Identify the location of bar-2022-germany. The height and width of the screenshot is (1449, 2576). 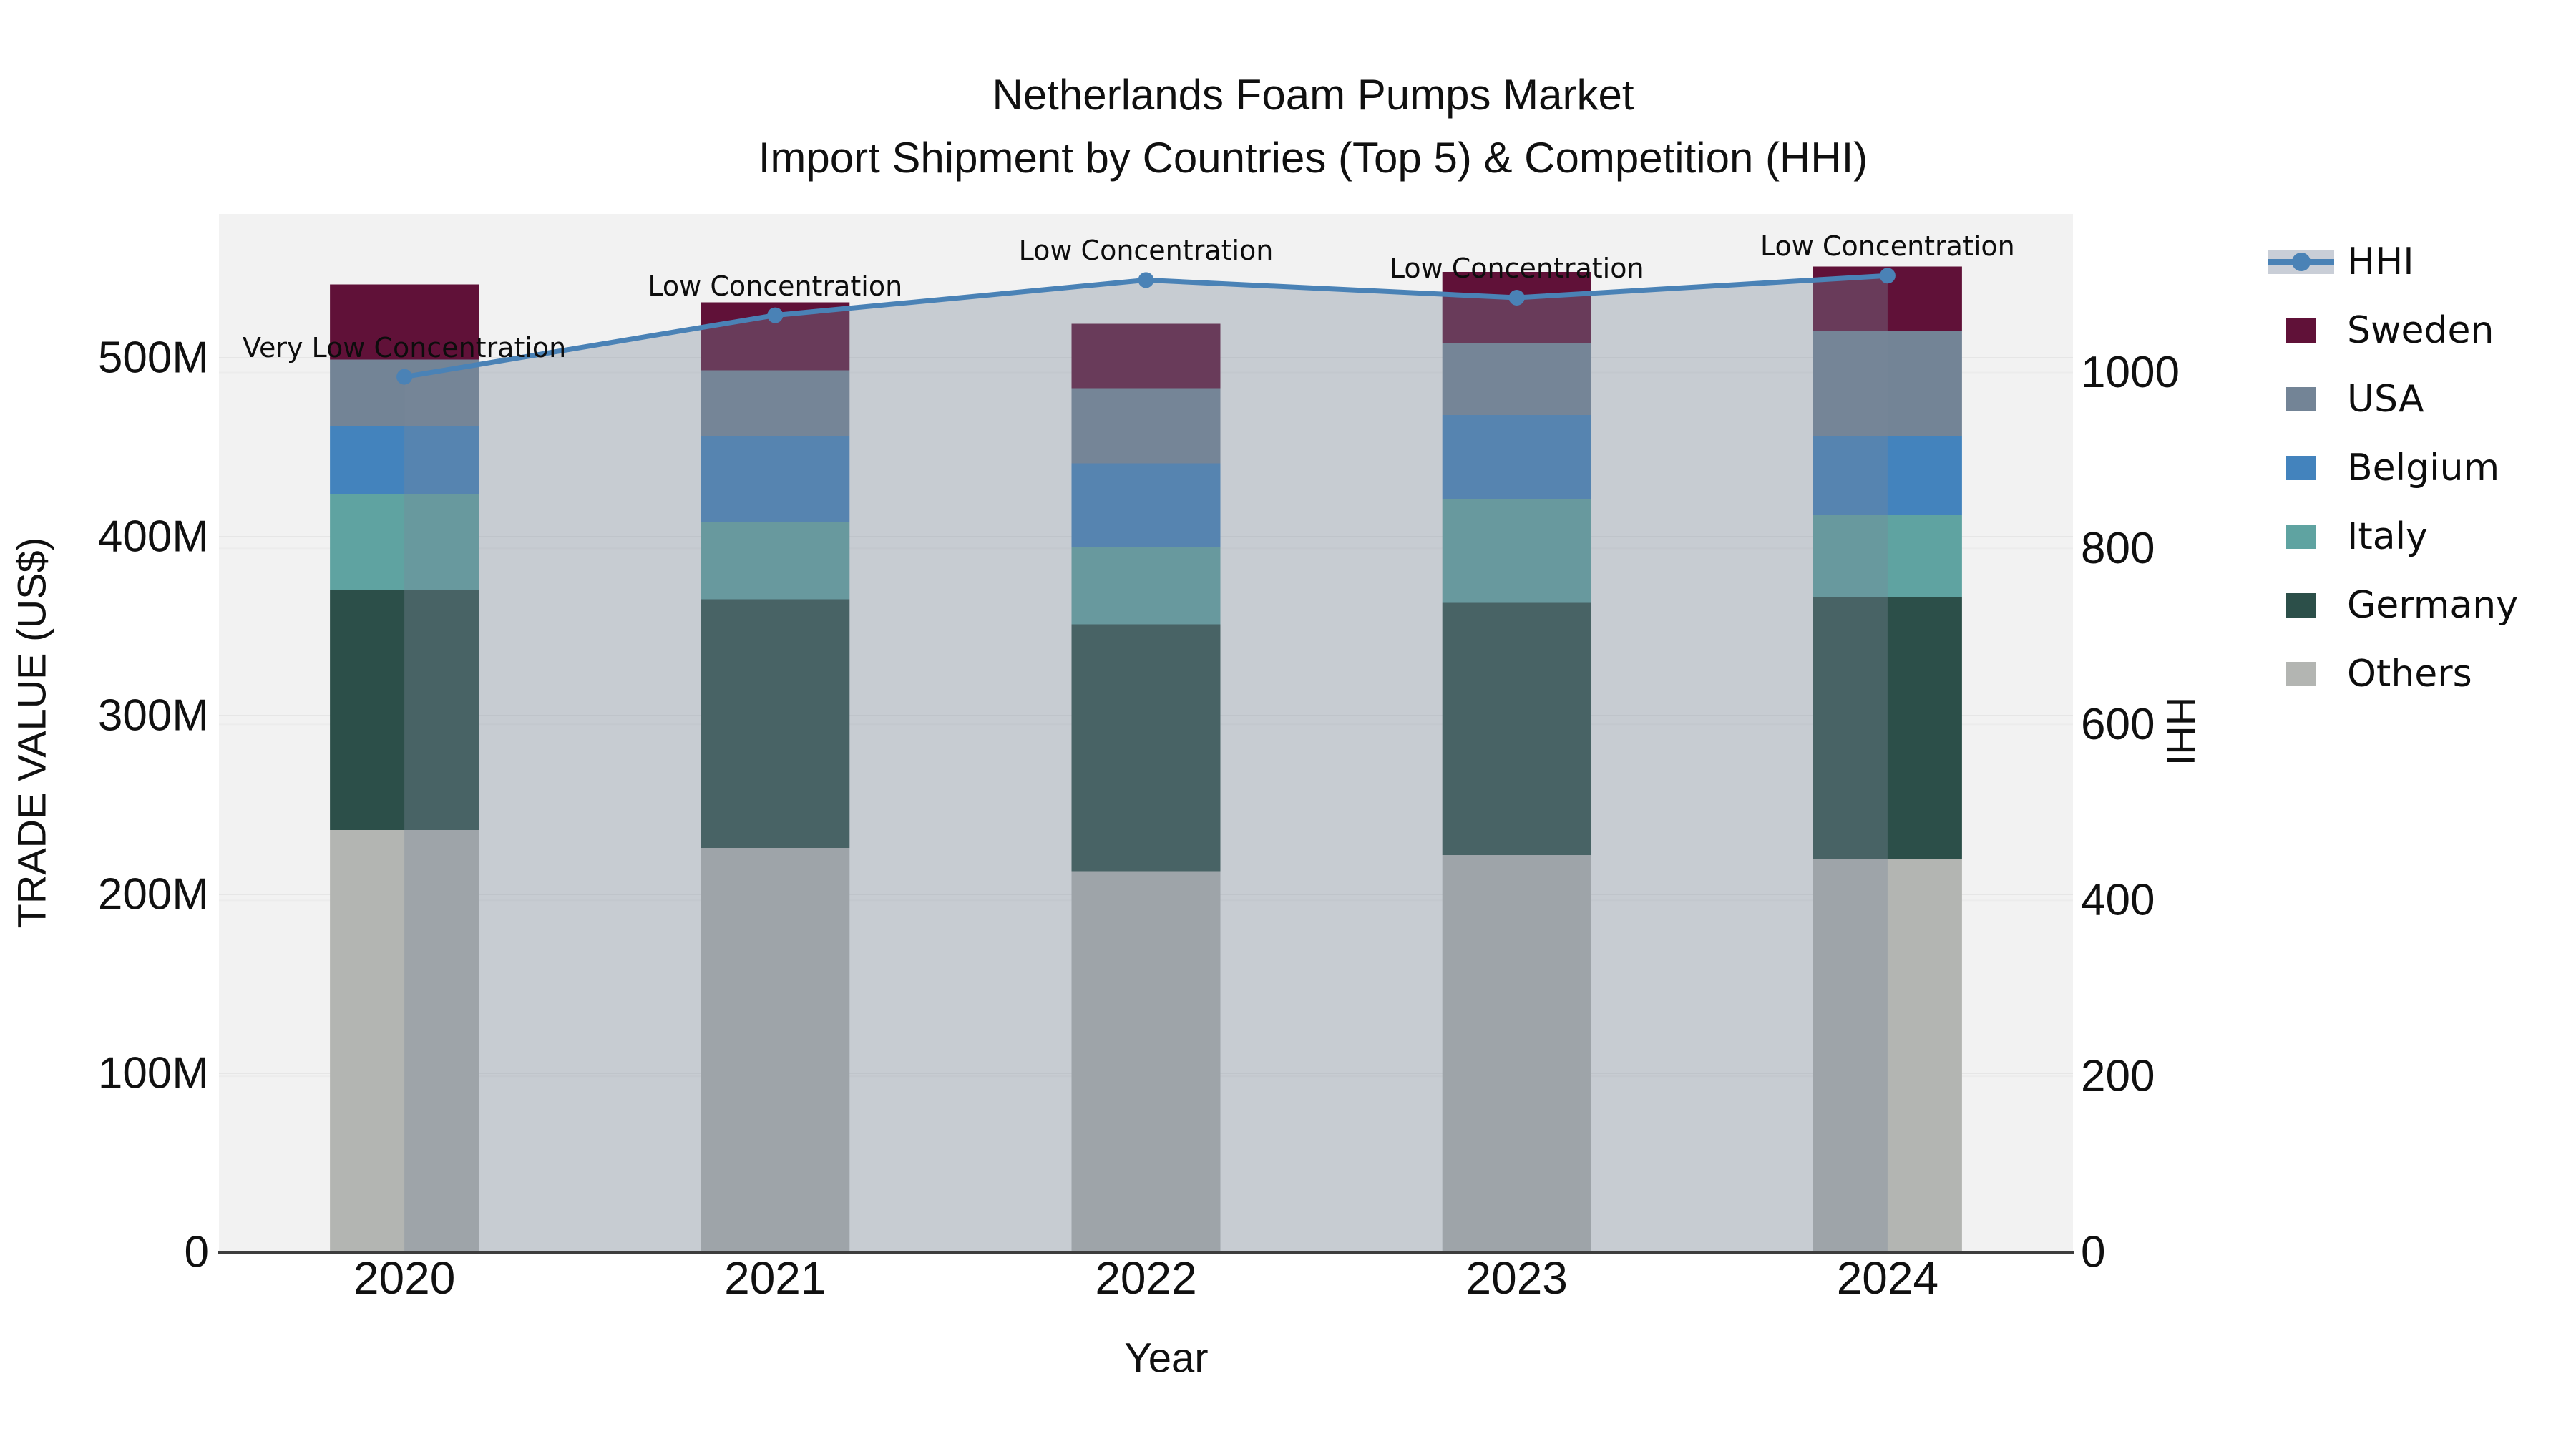
(1146, 748).